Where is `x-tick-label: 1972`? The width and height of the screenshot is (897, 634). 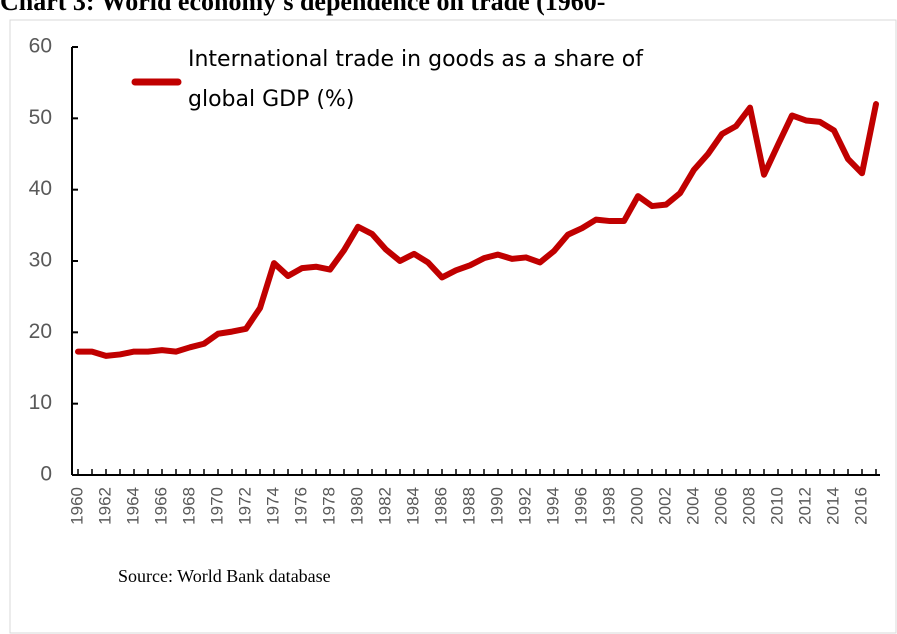 x-tick-label: 1972 is located at coordinates (244, 506).